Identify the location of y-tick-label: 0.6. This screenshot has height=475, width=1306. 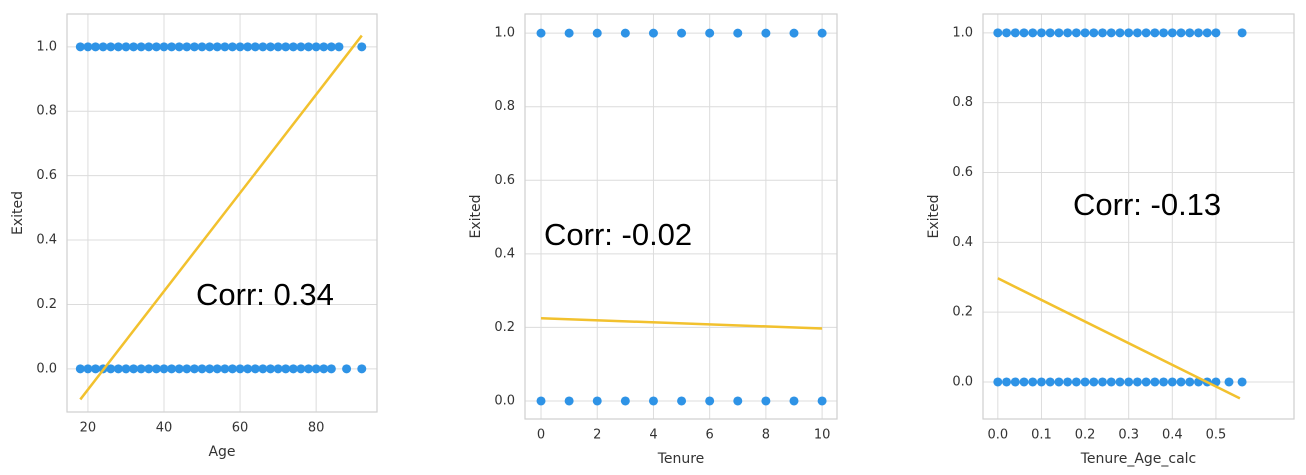
(504, 180).